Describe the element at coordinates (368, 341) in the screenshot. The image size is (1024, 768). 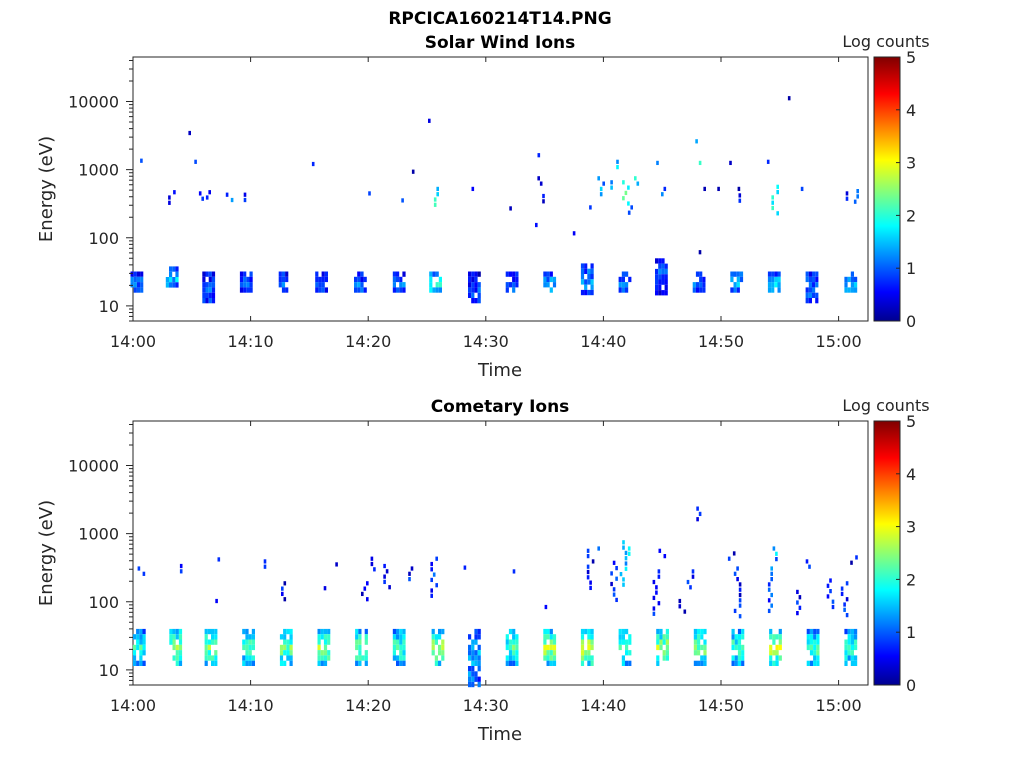
I see `x-tick-label: 14:20` at that location.